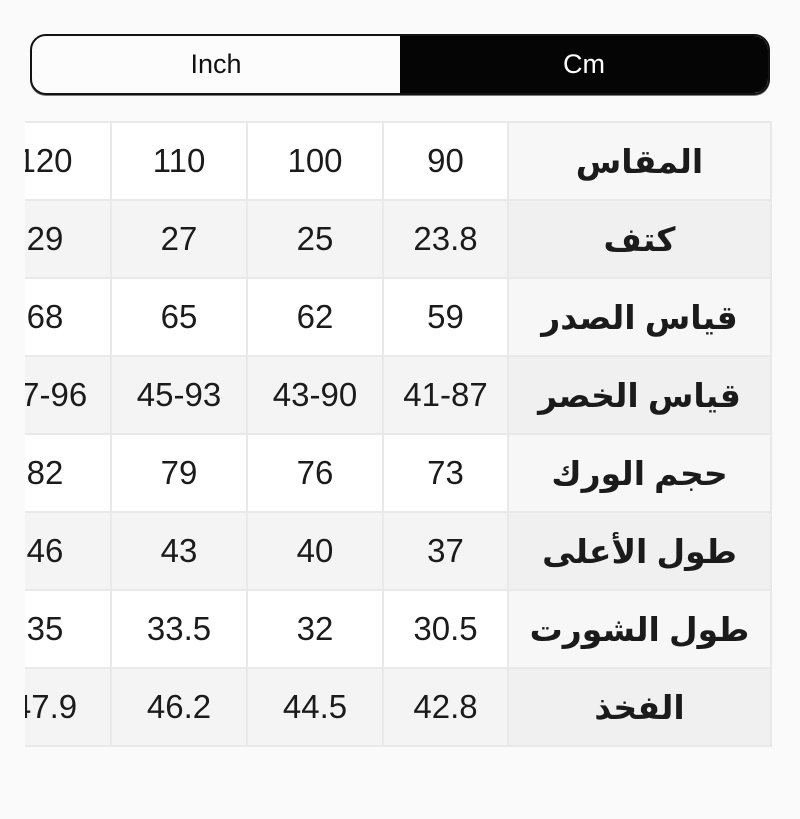  Describe the element at coordinates (639, 707) in the screenshot. I see `row-label: الفخذ` at that location.